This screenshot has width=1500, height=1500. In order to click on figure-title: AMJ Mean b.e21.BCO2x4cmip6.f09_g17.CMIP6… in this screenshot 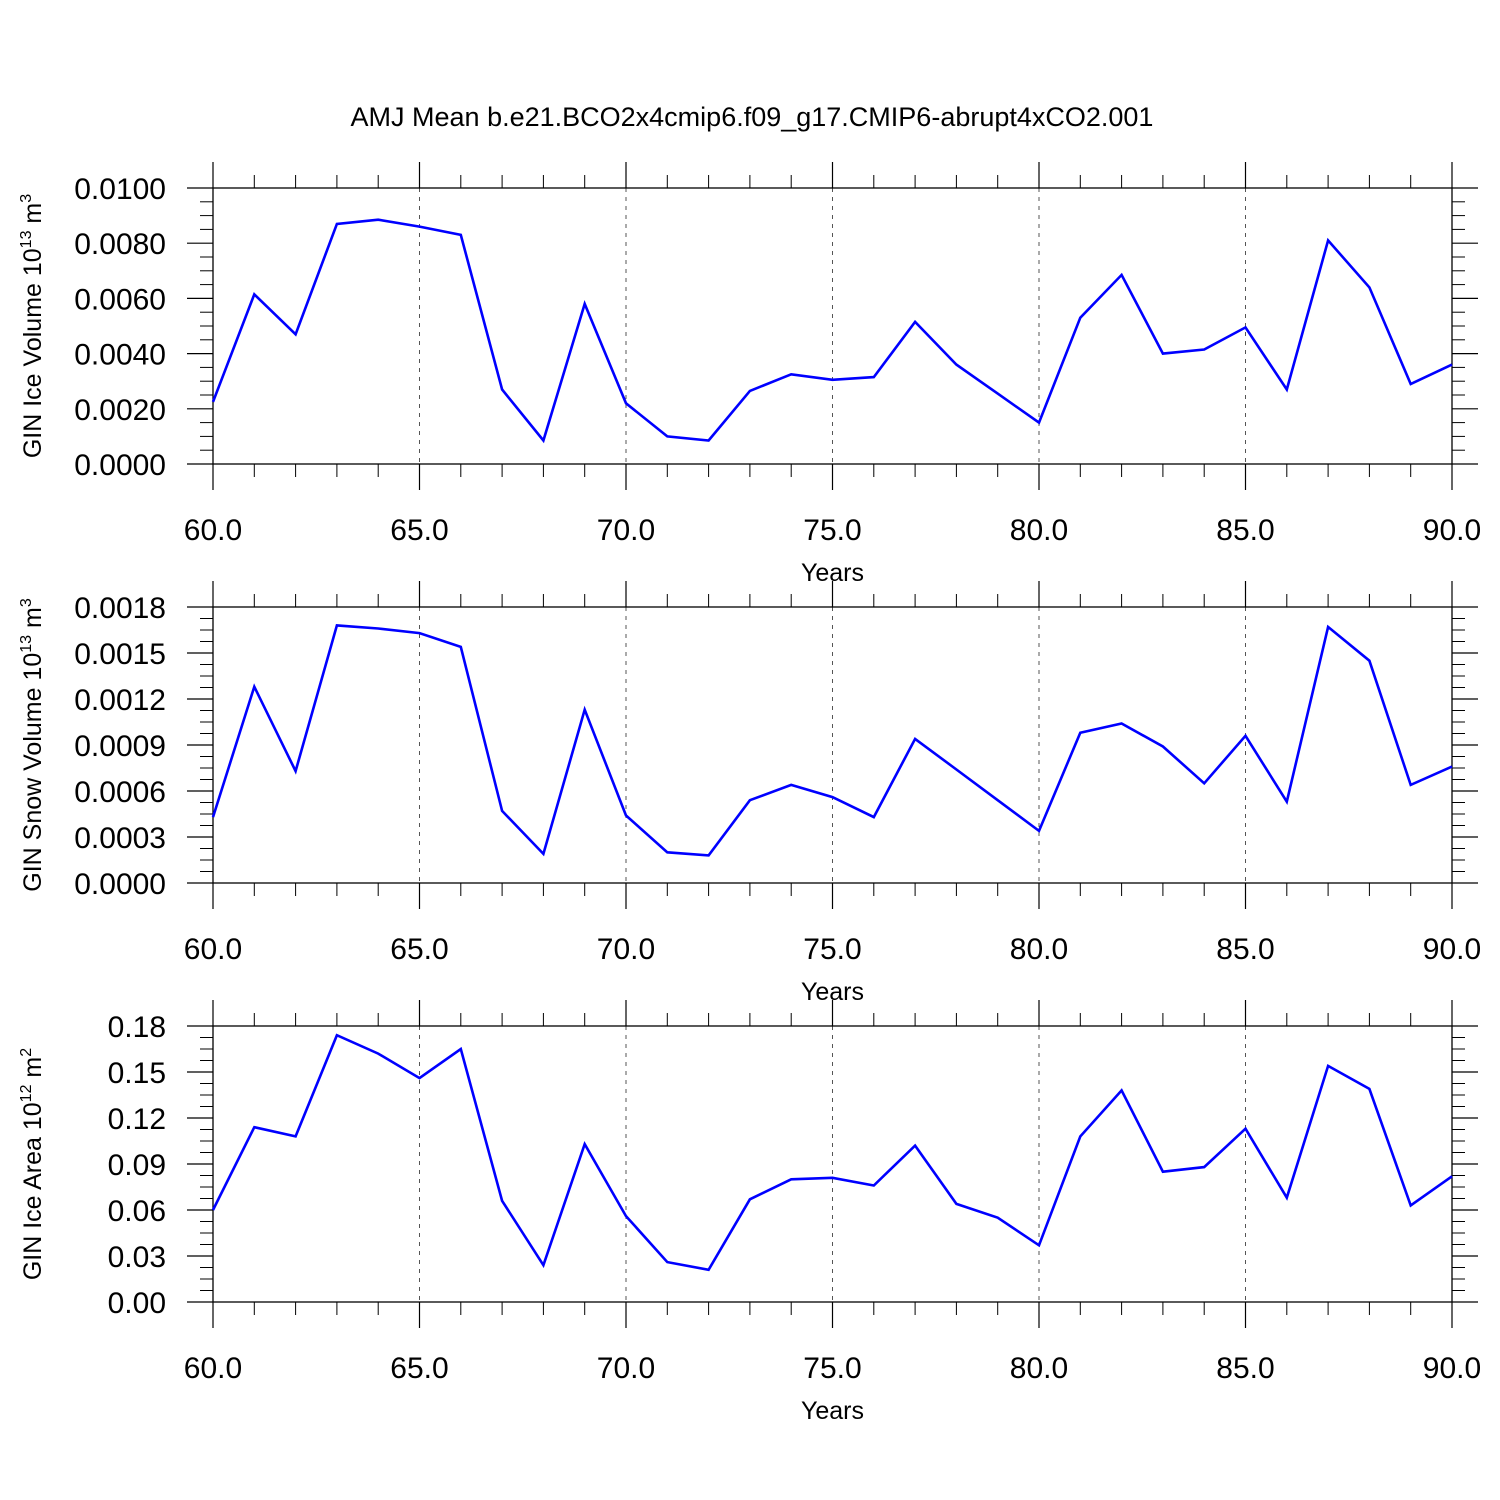, I will do `click(752, 117)`.